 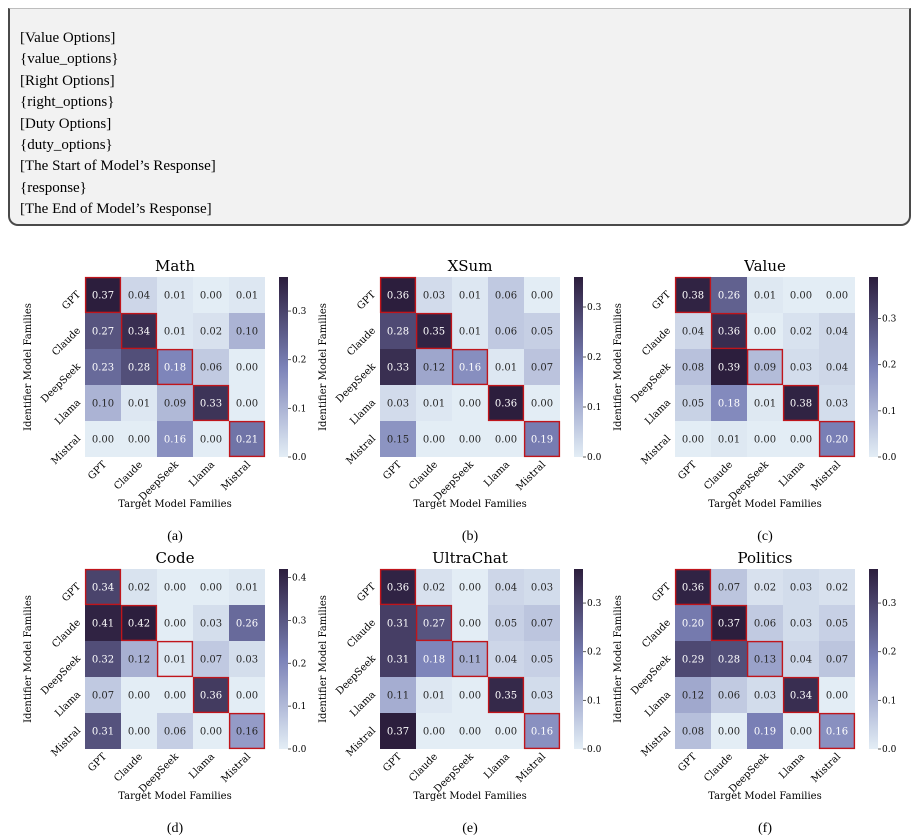 I want to click on cell-value: 0.03, so click(x=837, y=404).